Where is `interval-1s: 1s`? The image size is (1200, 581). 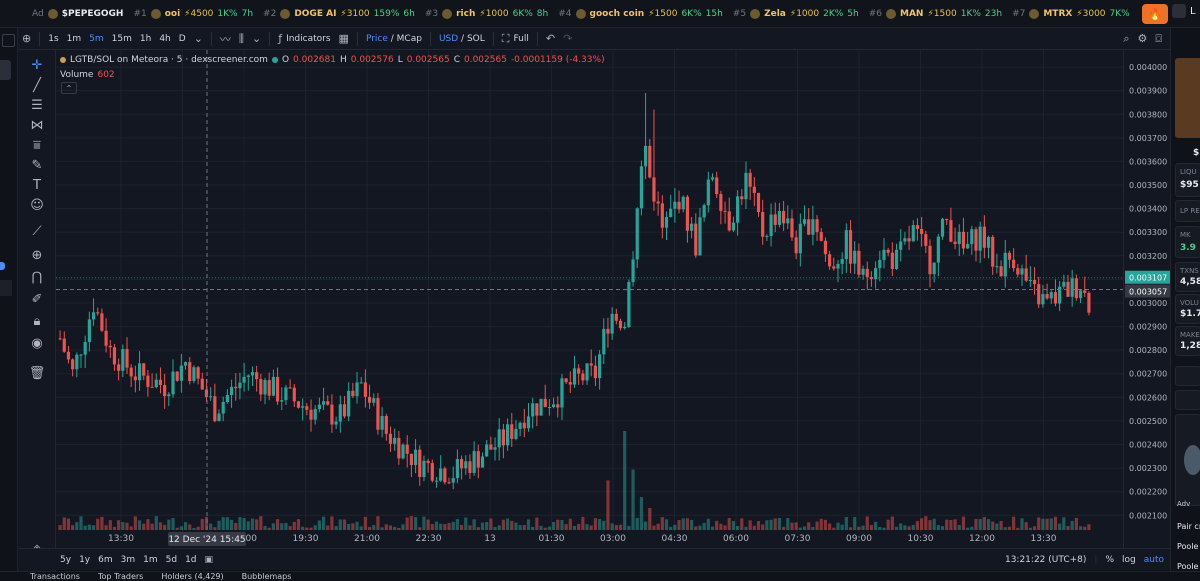 interval-1s: 1s is located at coordinates (53, 38).